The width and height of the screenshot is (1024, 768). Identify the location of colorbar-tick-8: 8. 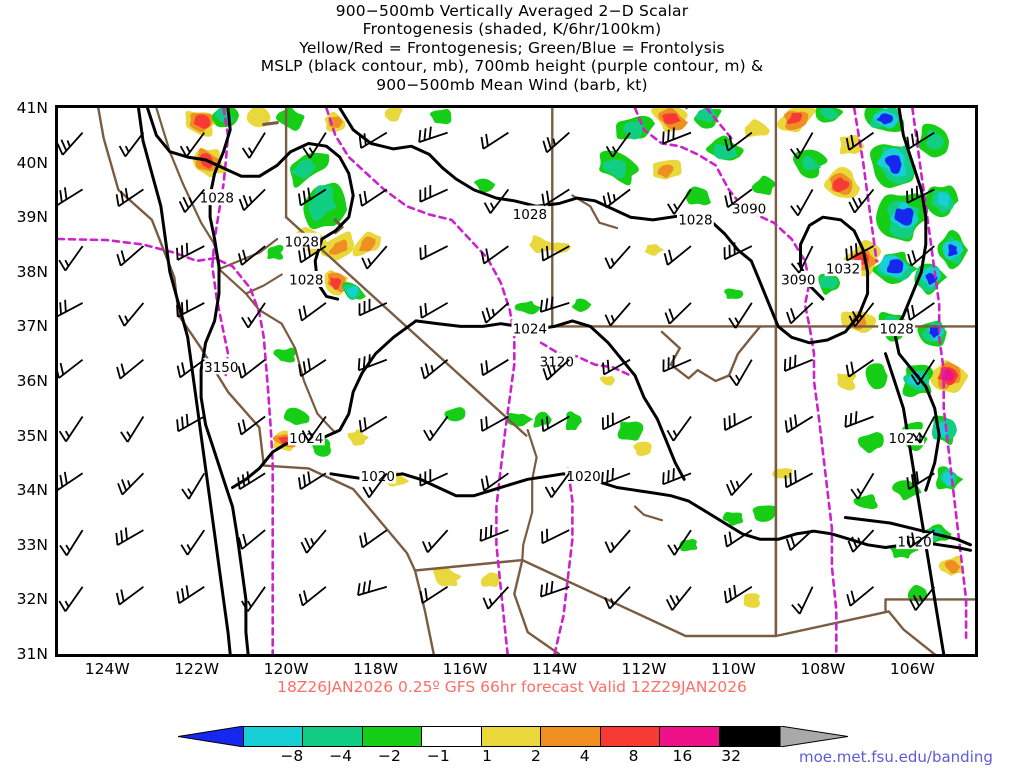
(633, 756).